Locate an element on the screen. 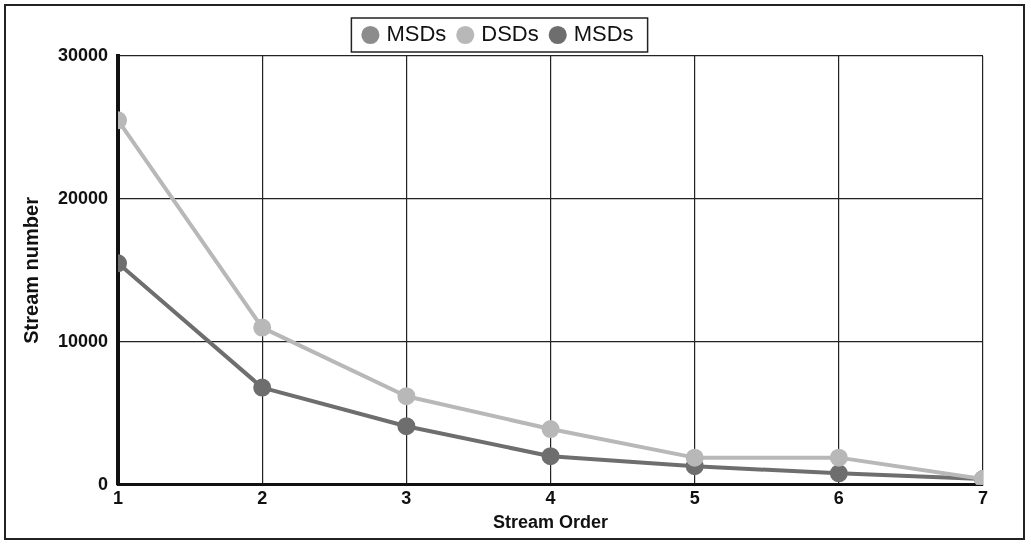 The height and width of the screenshot is (546, 1031). x-tick-label: 2 is located at coordinates (262, 497).